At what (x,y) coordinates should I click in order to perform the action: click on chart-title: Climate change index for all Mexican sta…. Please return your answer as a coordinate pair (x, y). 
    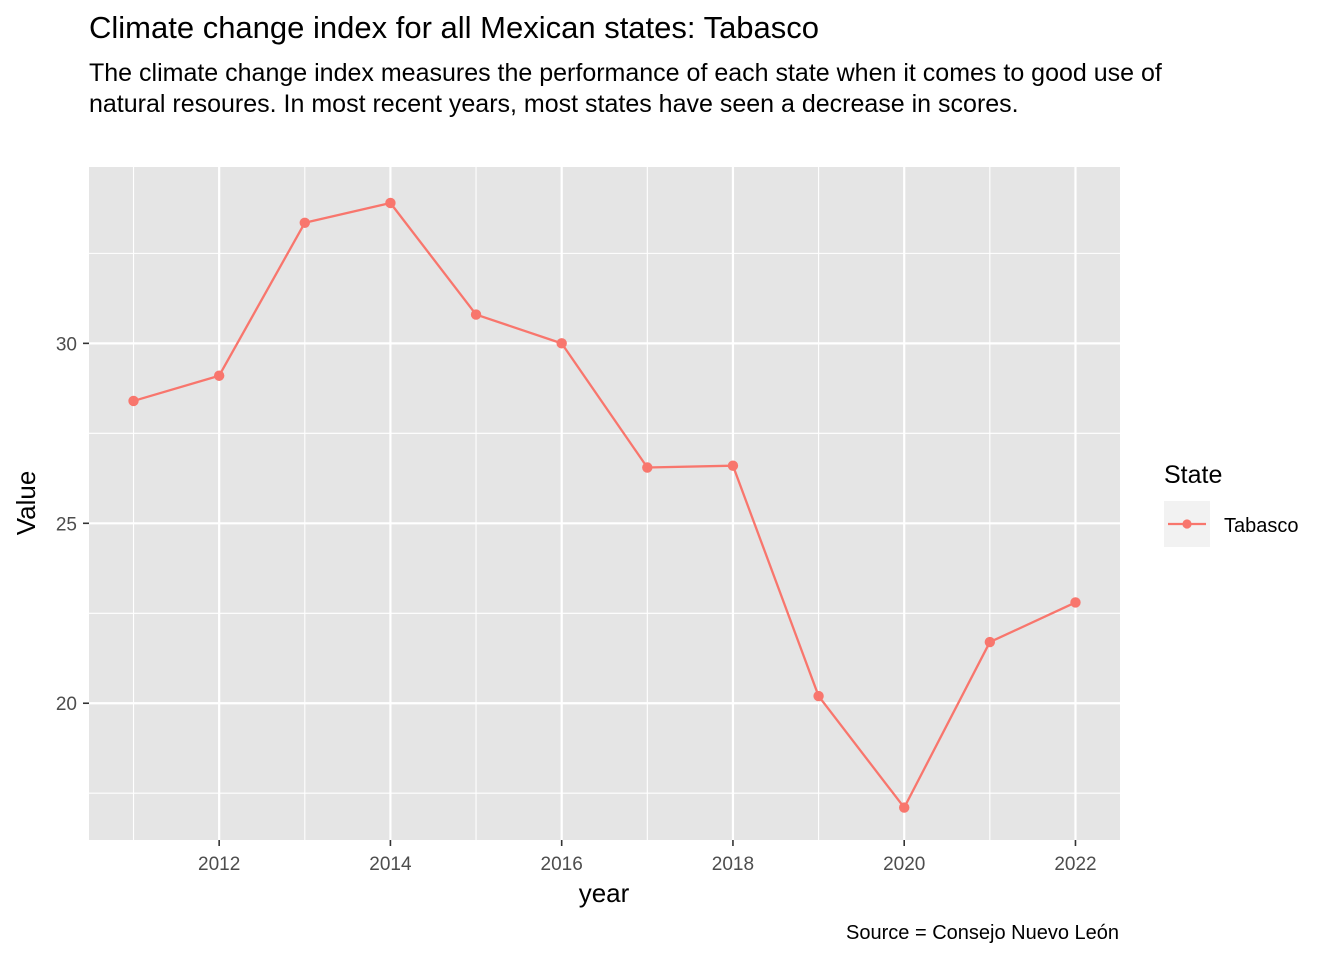
    Looking at the image, I should click on (454, 27).